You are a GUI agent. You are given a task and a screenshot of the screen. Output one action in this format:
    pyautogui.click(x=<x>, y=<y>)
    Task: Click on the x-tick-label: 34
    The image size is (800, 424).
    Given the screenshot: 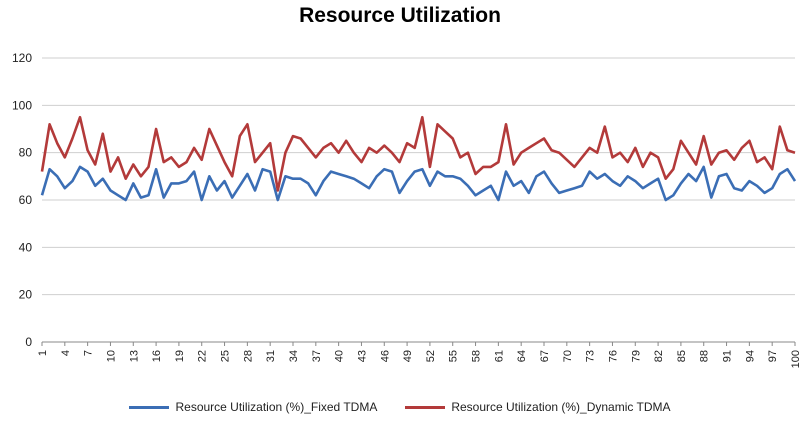 What is the action you would take?
    pyautogui.click(x=294, y=356)
    